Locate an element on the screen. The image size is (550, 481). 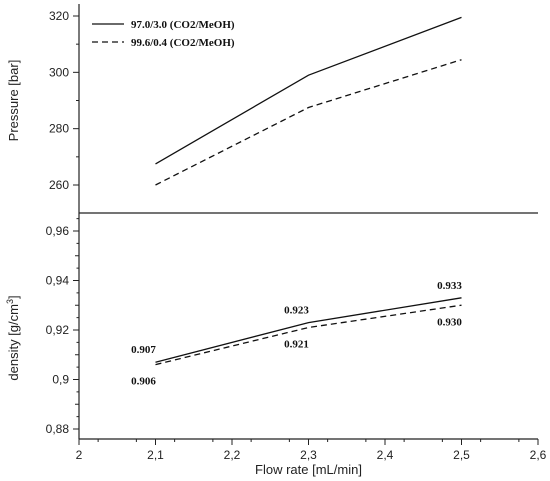
y-tick-label: 0,92 is located at coordinates (58, 330).